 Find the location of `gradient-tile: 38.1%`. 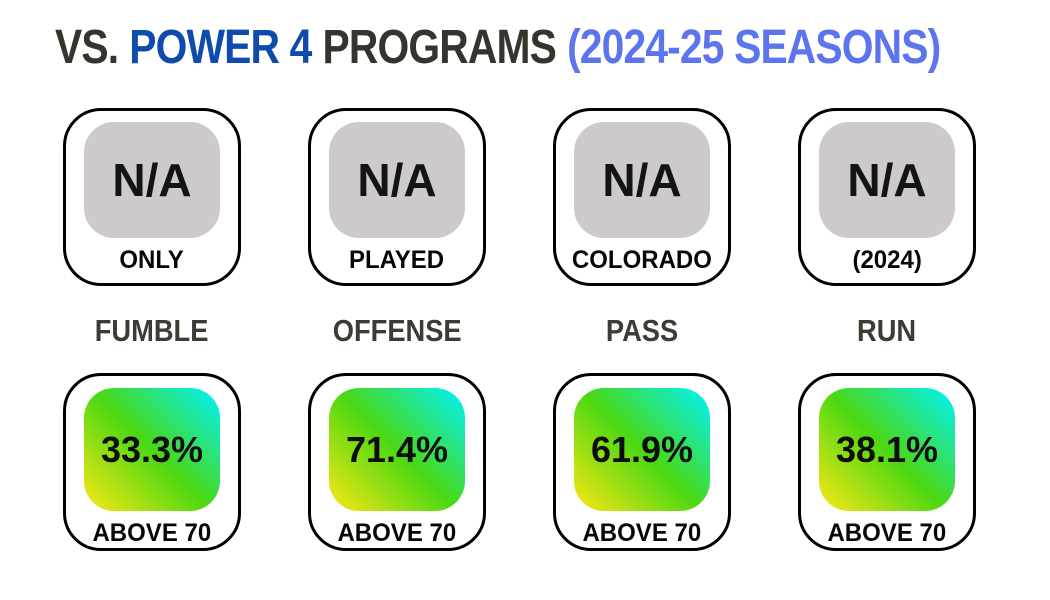

gradient-tile: 38.1% is located at coordinates (887, 449).